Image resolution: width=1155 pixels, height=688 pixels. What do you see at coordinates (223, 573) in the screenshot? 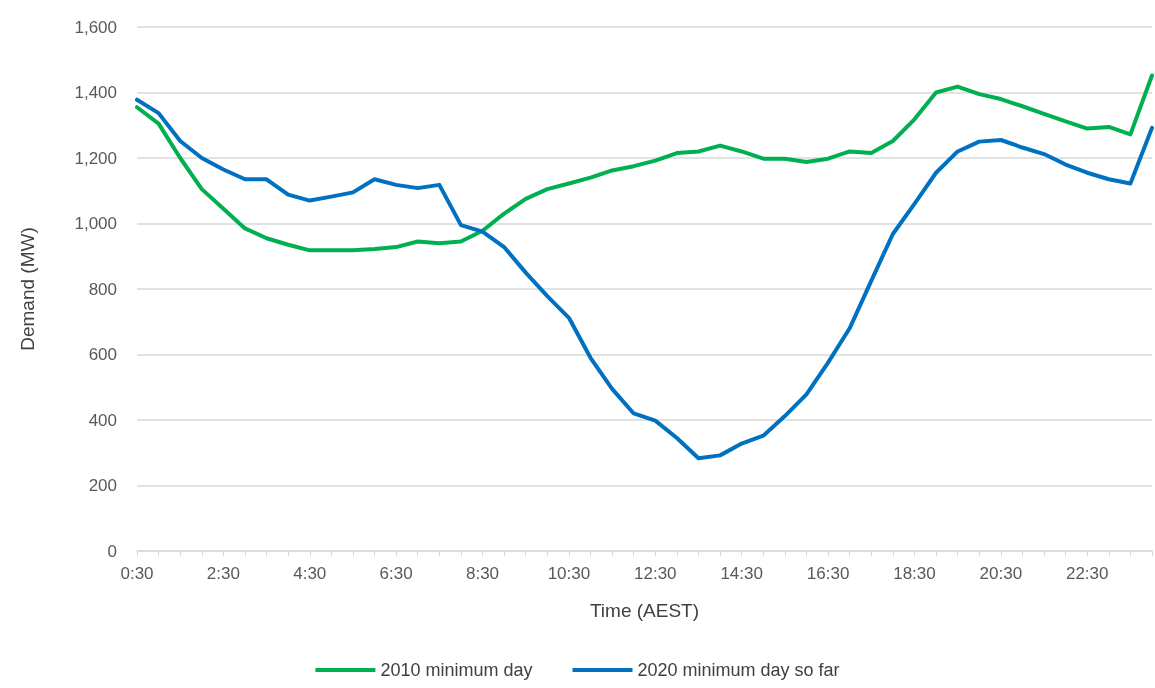
I see `x-tick-label: 2:30` at bounding box center [223, 573].